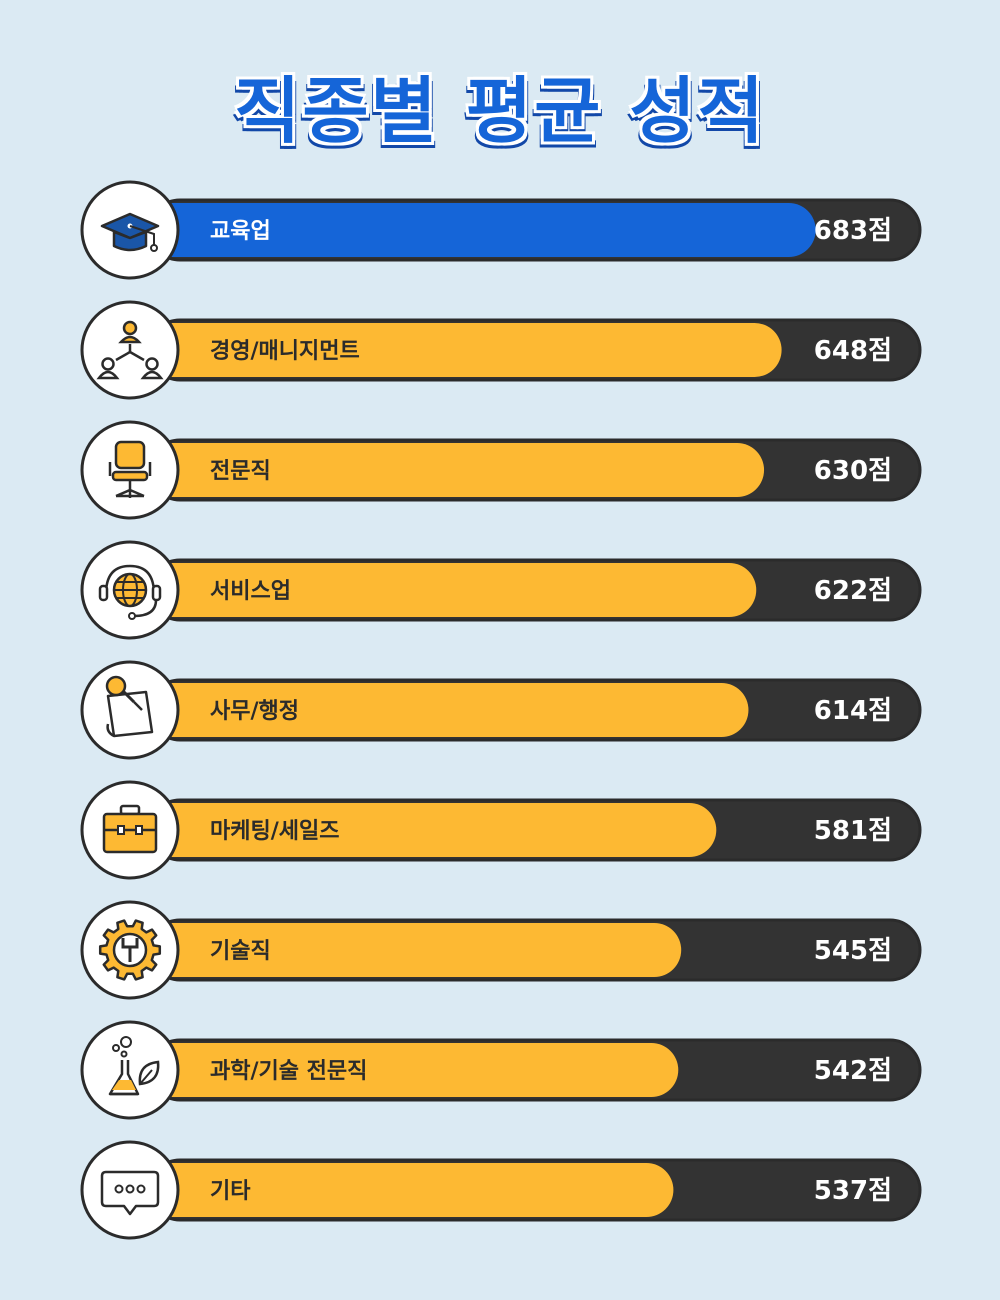  Describe the element at coordinates (130, 830) in the screenshot. I see `briefcase-icon` at that location.